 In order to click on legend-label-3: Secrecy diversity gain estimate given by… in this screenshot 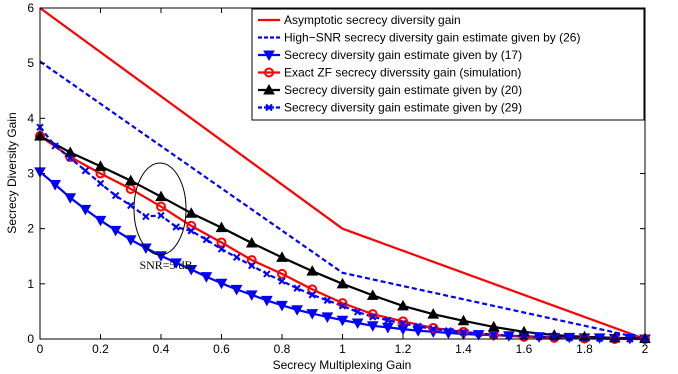, I will do `click(403, 55)`.